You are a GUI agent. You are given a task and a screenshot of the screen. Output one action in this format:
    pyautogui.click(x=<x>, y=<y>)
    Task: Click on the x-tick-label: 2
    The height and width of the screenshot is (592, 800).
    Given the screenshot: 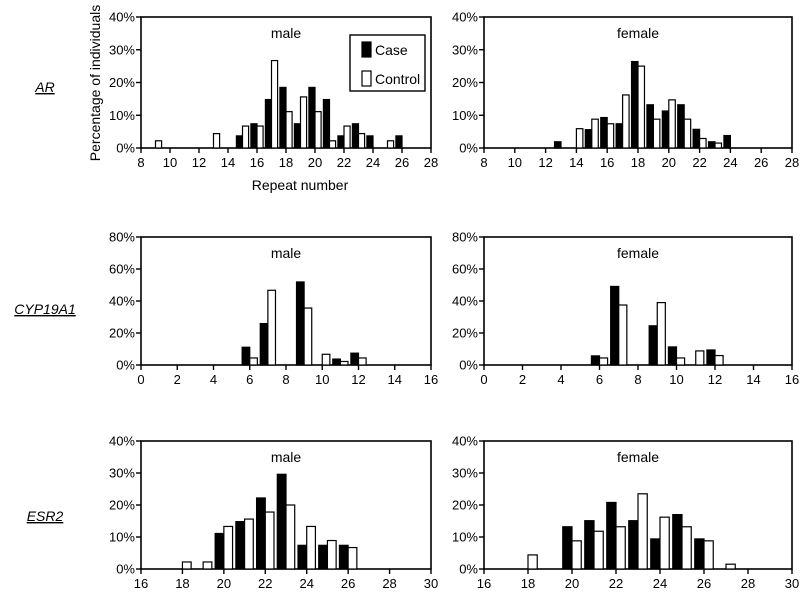 What is the action you would take?
    pyautogui.click(x=177, y=379)
    